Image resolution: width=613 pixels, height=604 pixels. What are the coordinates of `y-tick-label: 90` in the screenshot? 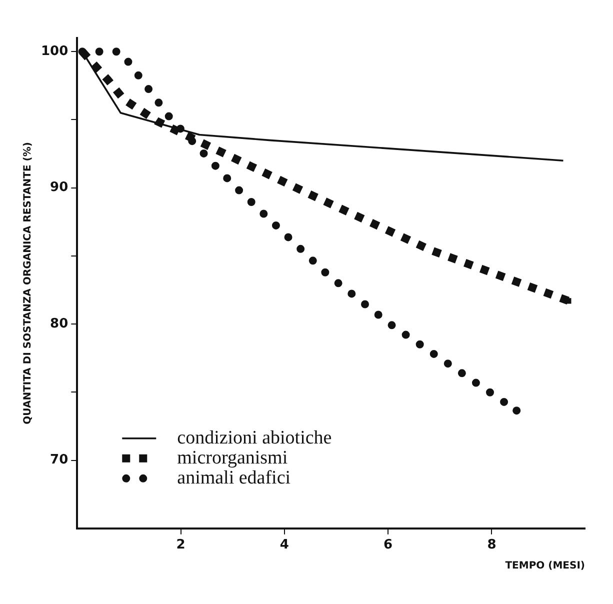 It's located at (59, 188).